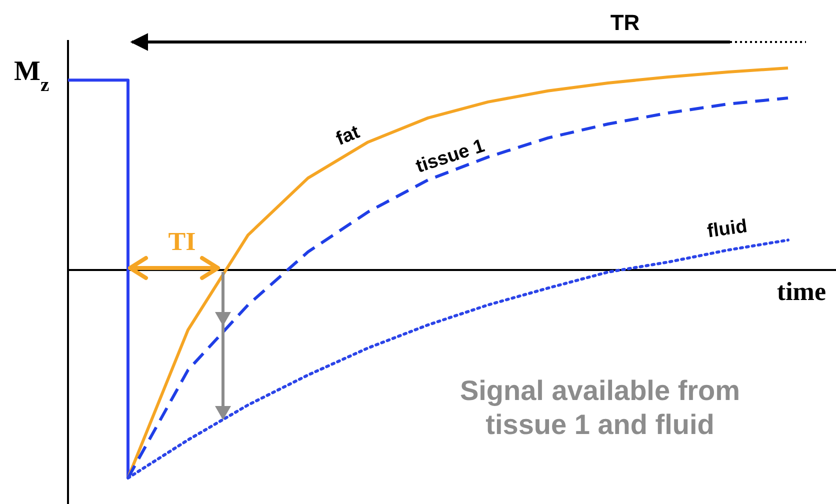 The height and width of the screenshot is (504, 836). Describe the element at coordinates (348, 136) in the screenshot. I see `text: fat` at that location.